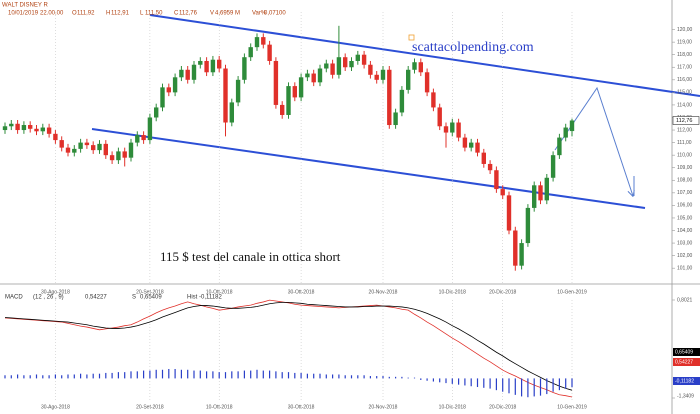 Image resolution: width=700 pixels, height=414 pixels. What do you see at coordinates (250, 256) in the screenshot?
I see `annotation: 115 $ test del canale in ottica short` at bounding box center [250, 256].